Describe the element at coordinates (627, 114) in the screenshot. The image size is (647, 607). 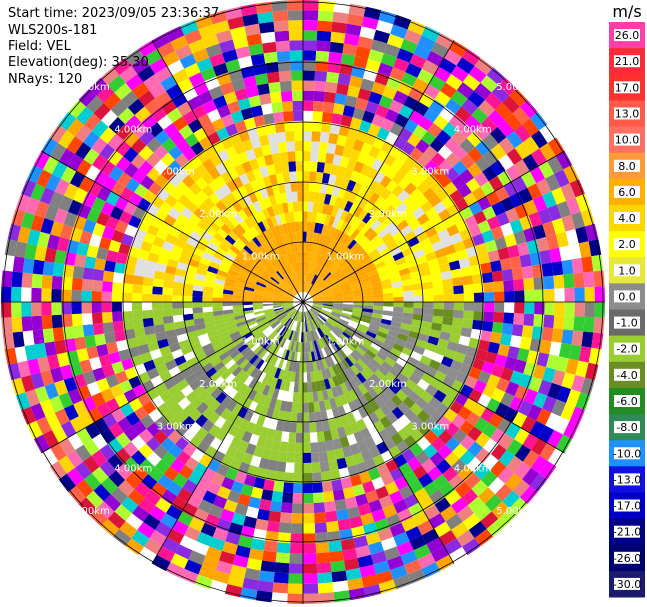
I see `colorbar-tick-label: 13.0` at that location.